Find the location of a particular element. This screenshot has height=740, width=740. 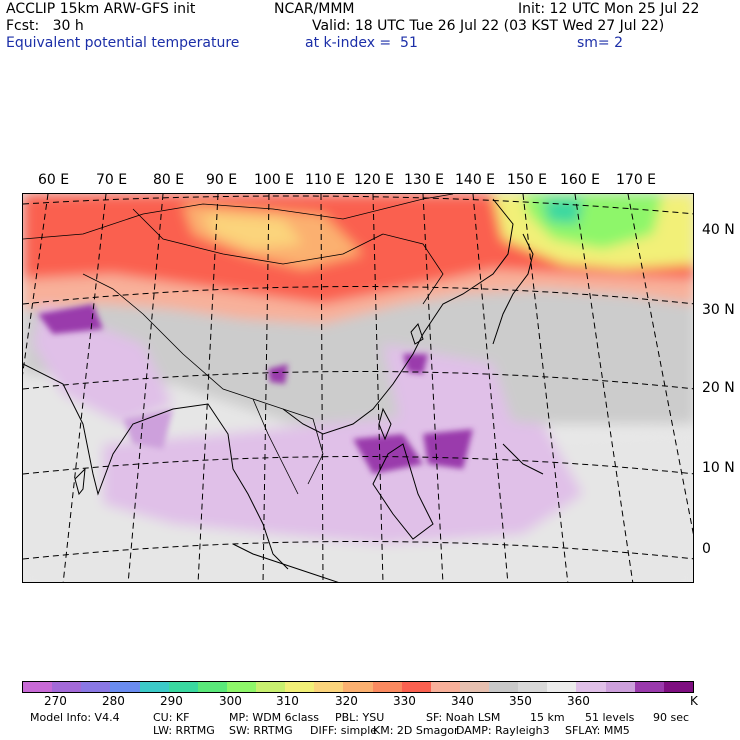

footer-levels: 51 levels is located at coordinates (610, 717).